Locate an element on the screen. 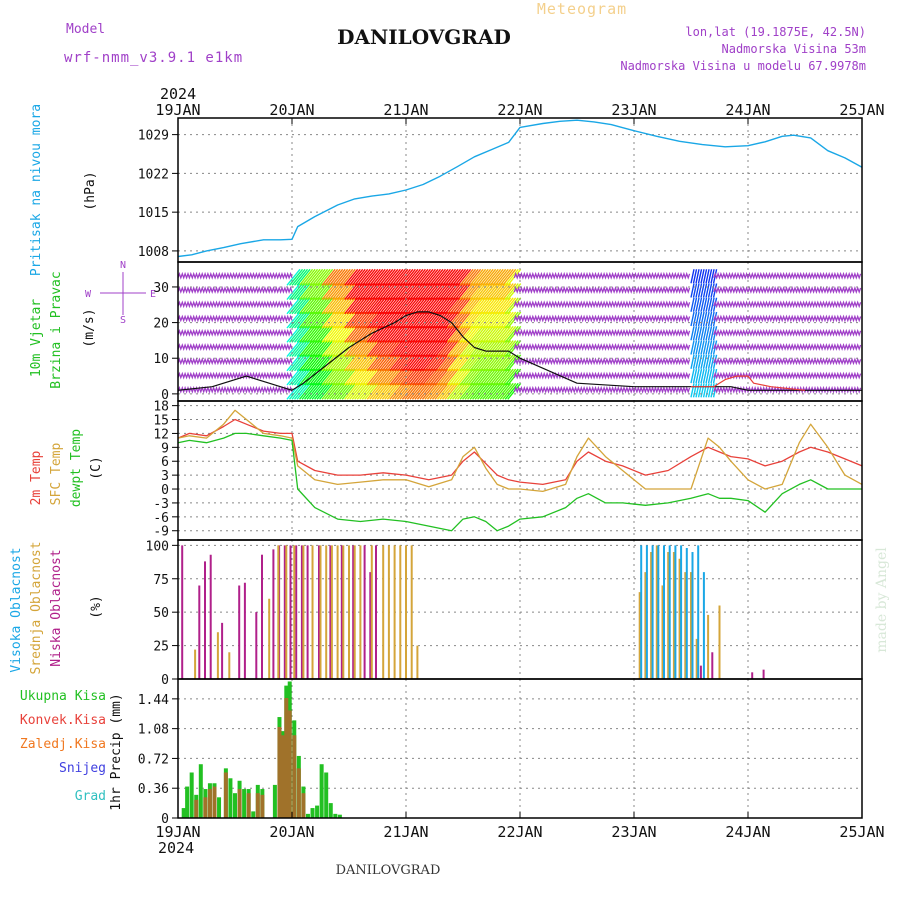 This screenshot has width=900, height=900. compass-e: E is located at coordinates (153, 294).